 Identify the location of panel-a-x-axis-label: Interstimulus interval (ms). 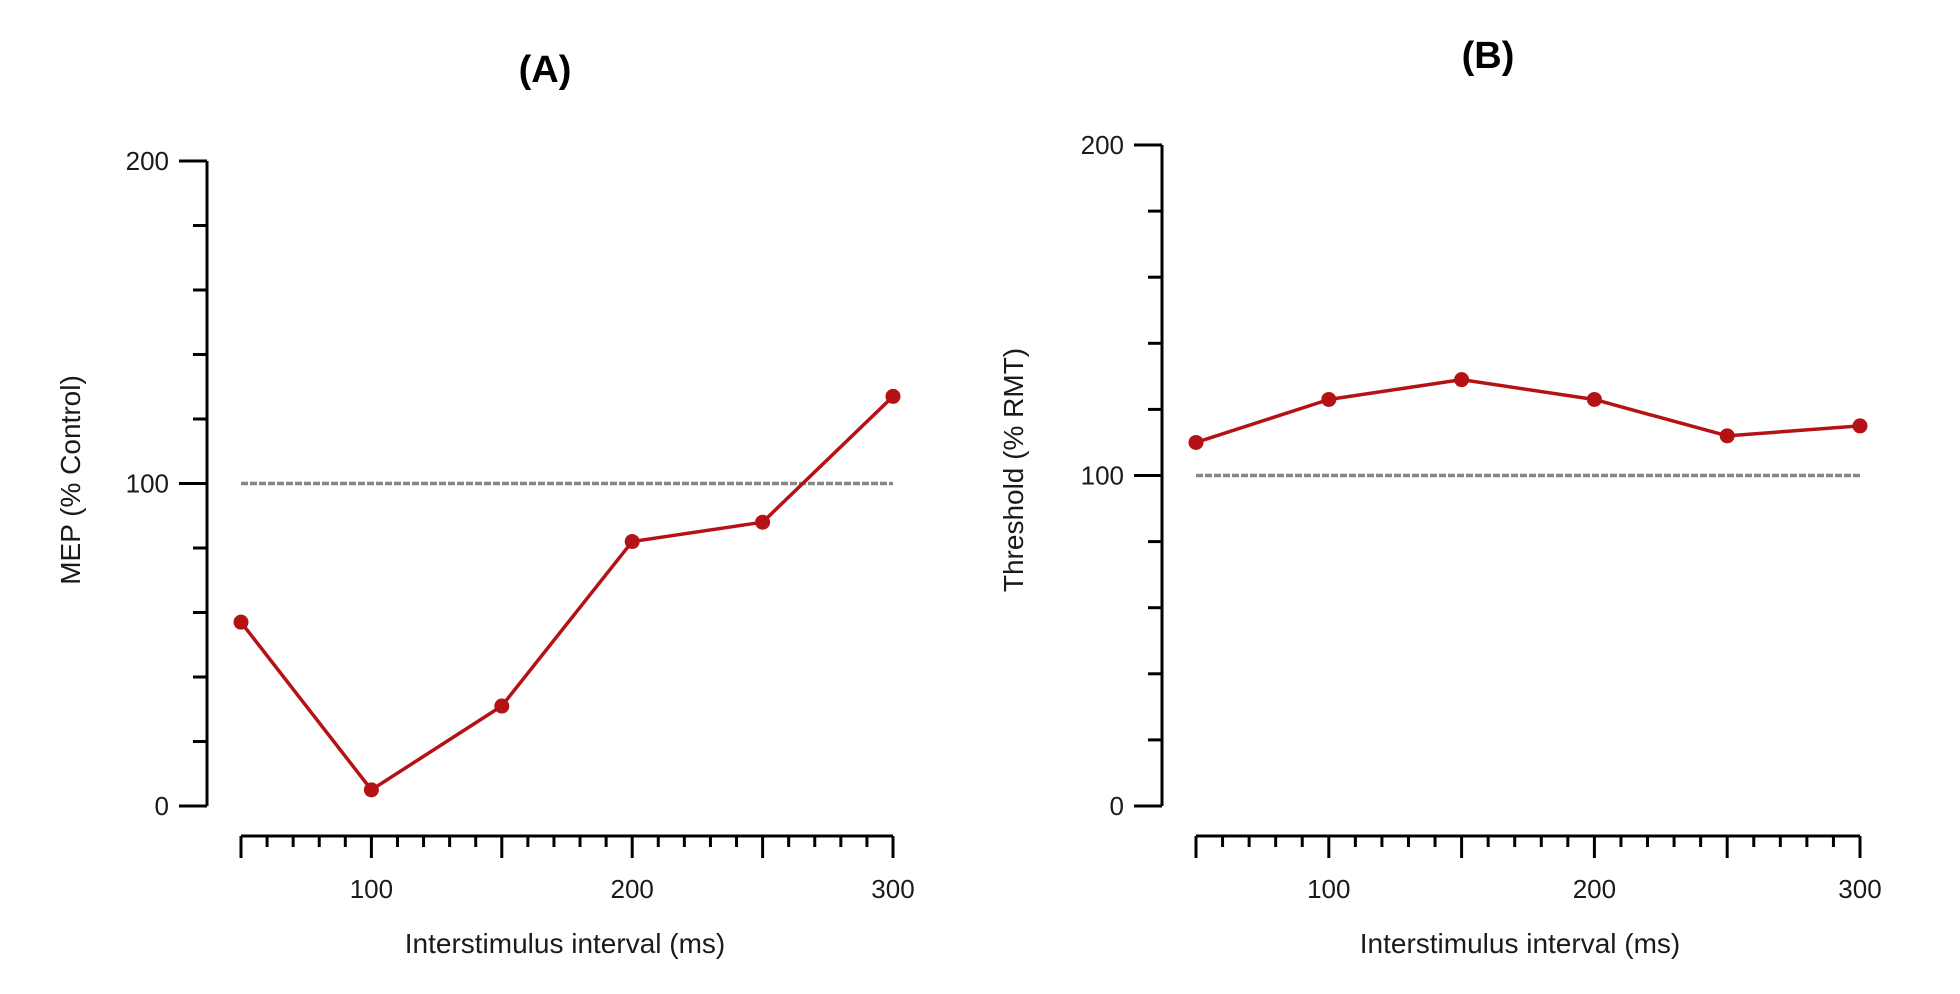
(565, 943).